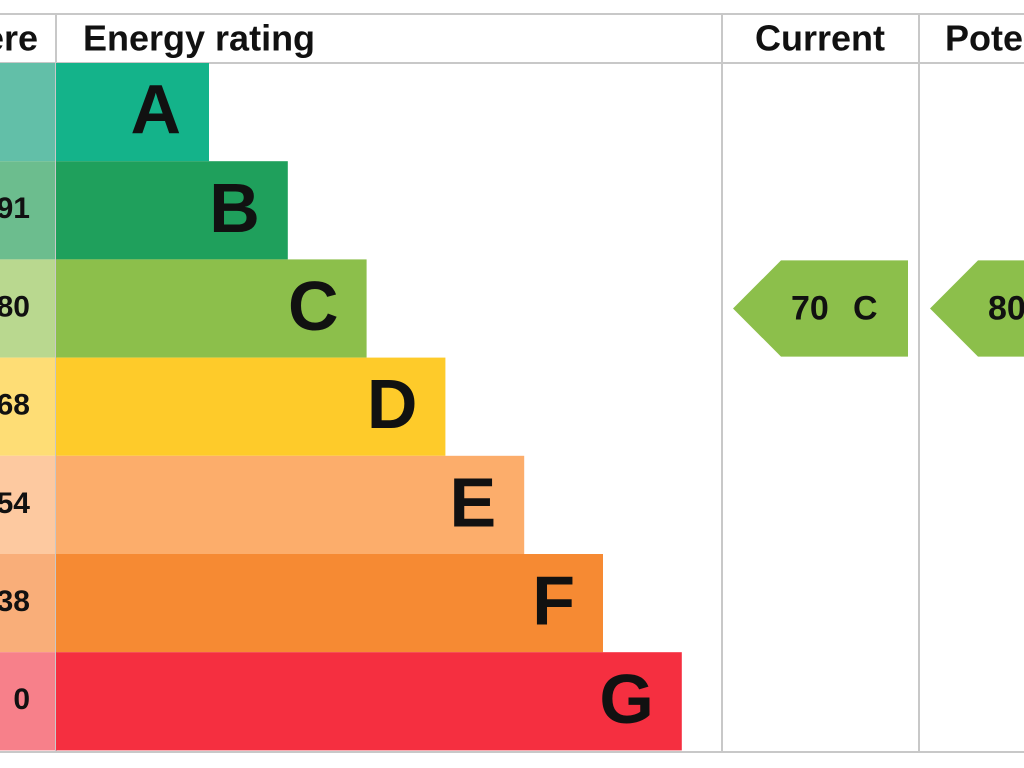 The image size is (1024, 768). What do you see at coordinates (15, 503) in the screenshot?
I see `score-label: 54` at bounding box center [15, 503].